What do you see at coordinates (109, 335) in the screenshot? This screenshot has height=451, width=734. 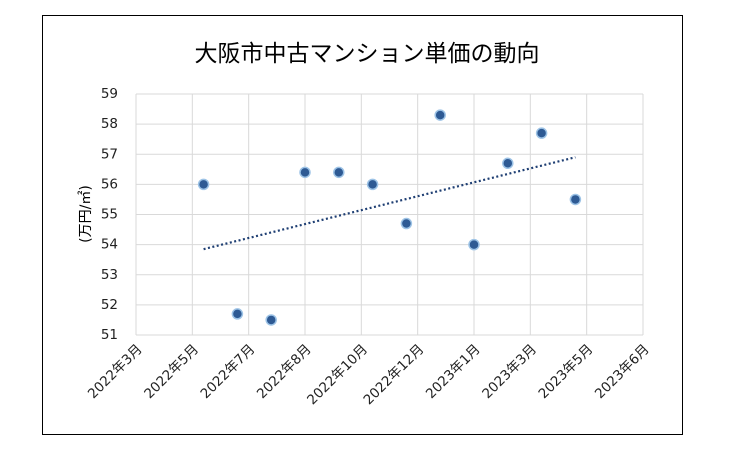 I see `y-tick-label: 51` at bounding box center [109, 335].